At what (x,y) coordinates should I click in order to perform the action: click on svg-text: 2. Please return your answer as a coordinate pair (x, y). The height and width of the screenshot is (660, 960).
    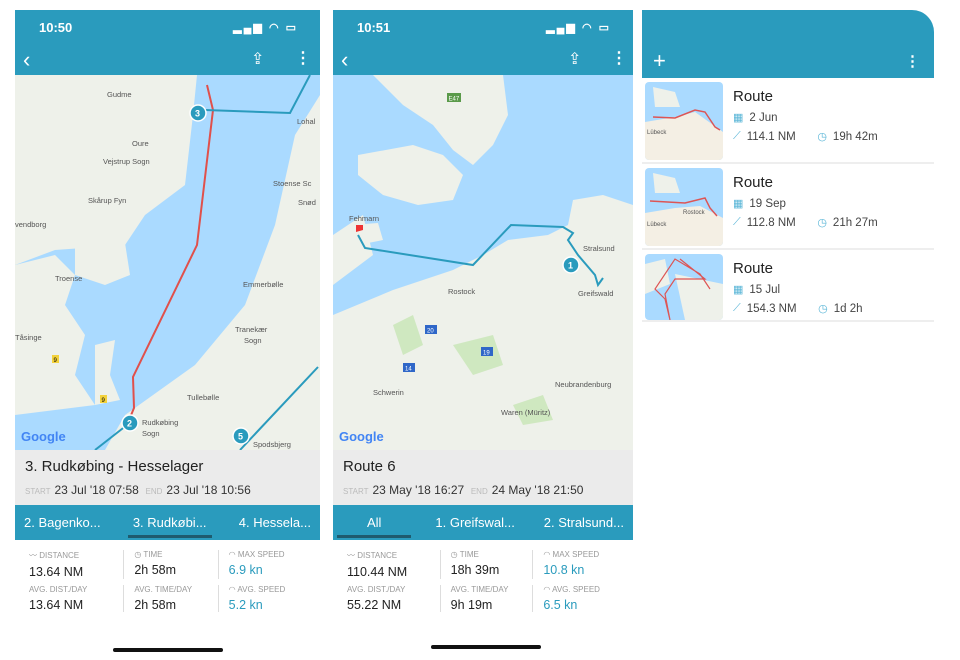
    Looking at the image, I should click on (129, 424).